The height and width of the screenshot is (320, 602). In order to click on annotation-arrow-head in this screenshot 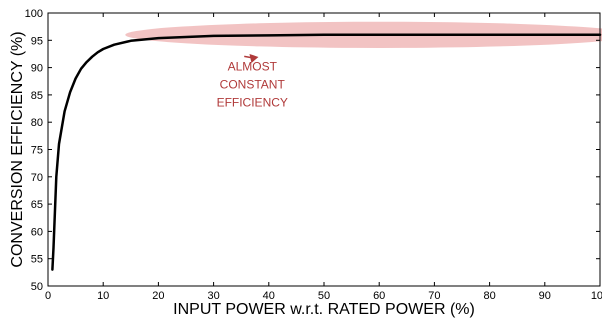, I will do `click(254, 58)`.